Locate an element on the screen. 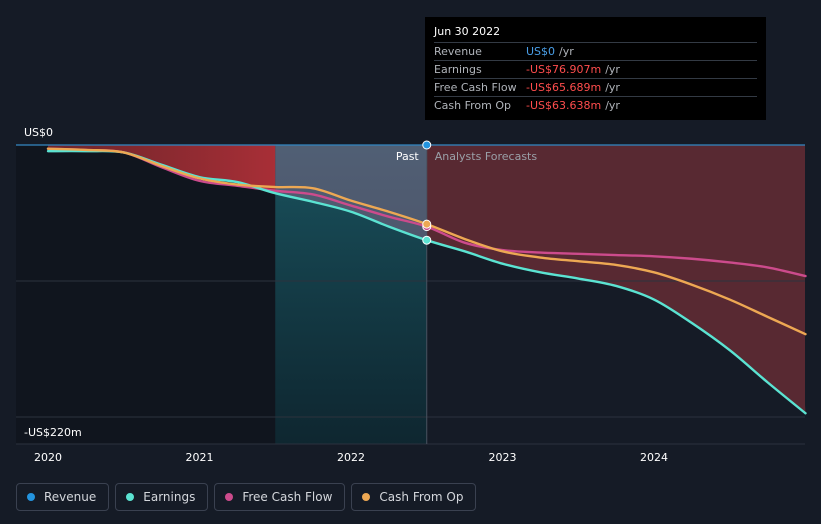 This screenshot has height=524, width=821. tooltip-value: -US$76.907m is located at coordinates (564, 69).